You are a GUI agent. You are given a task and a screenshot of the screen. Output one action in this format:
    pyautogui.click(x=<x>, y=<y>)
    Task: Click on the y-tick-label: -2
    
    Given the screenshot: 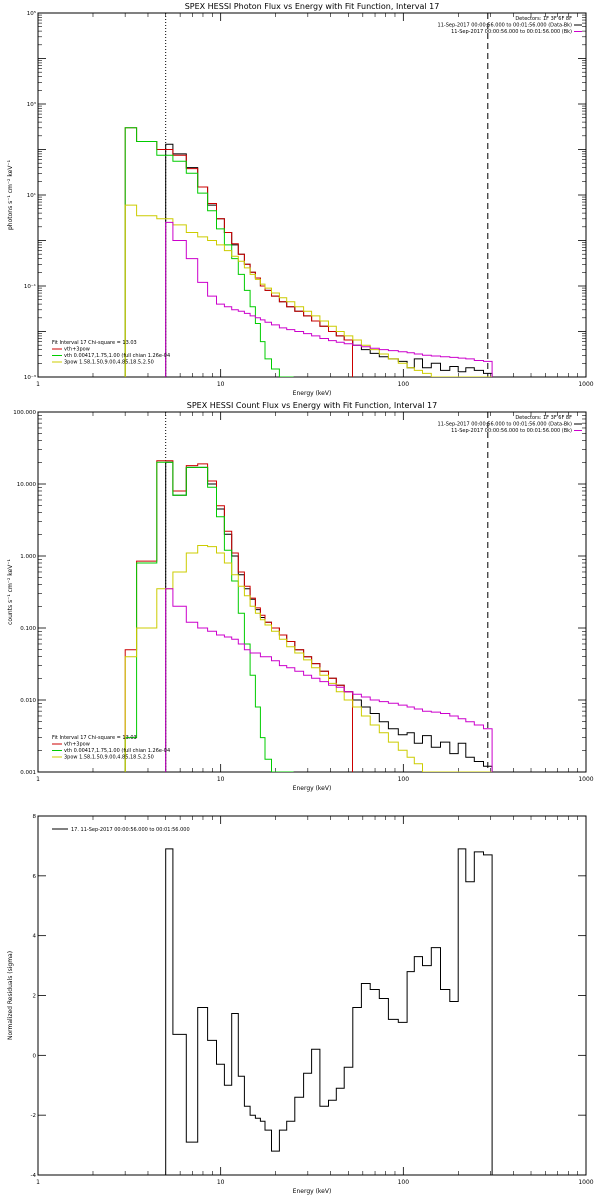 What is the action you would take?
    pyautogui.click(x=33, y=1116)
    